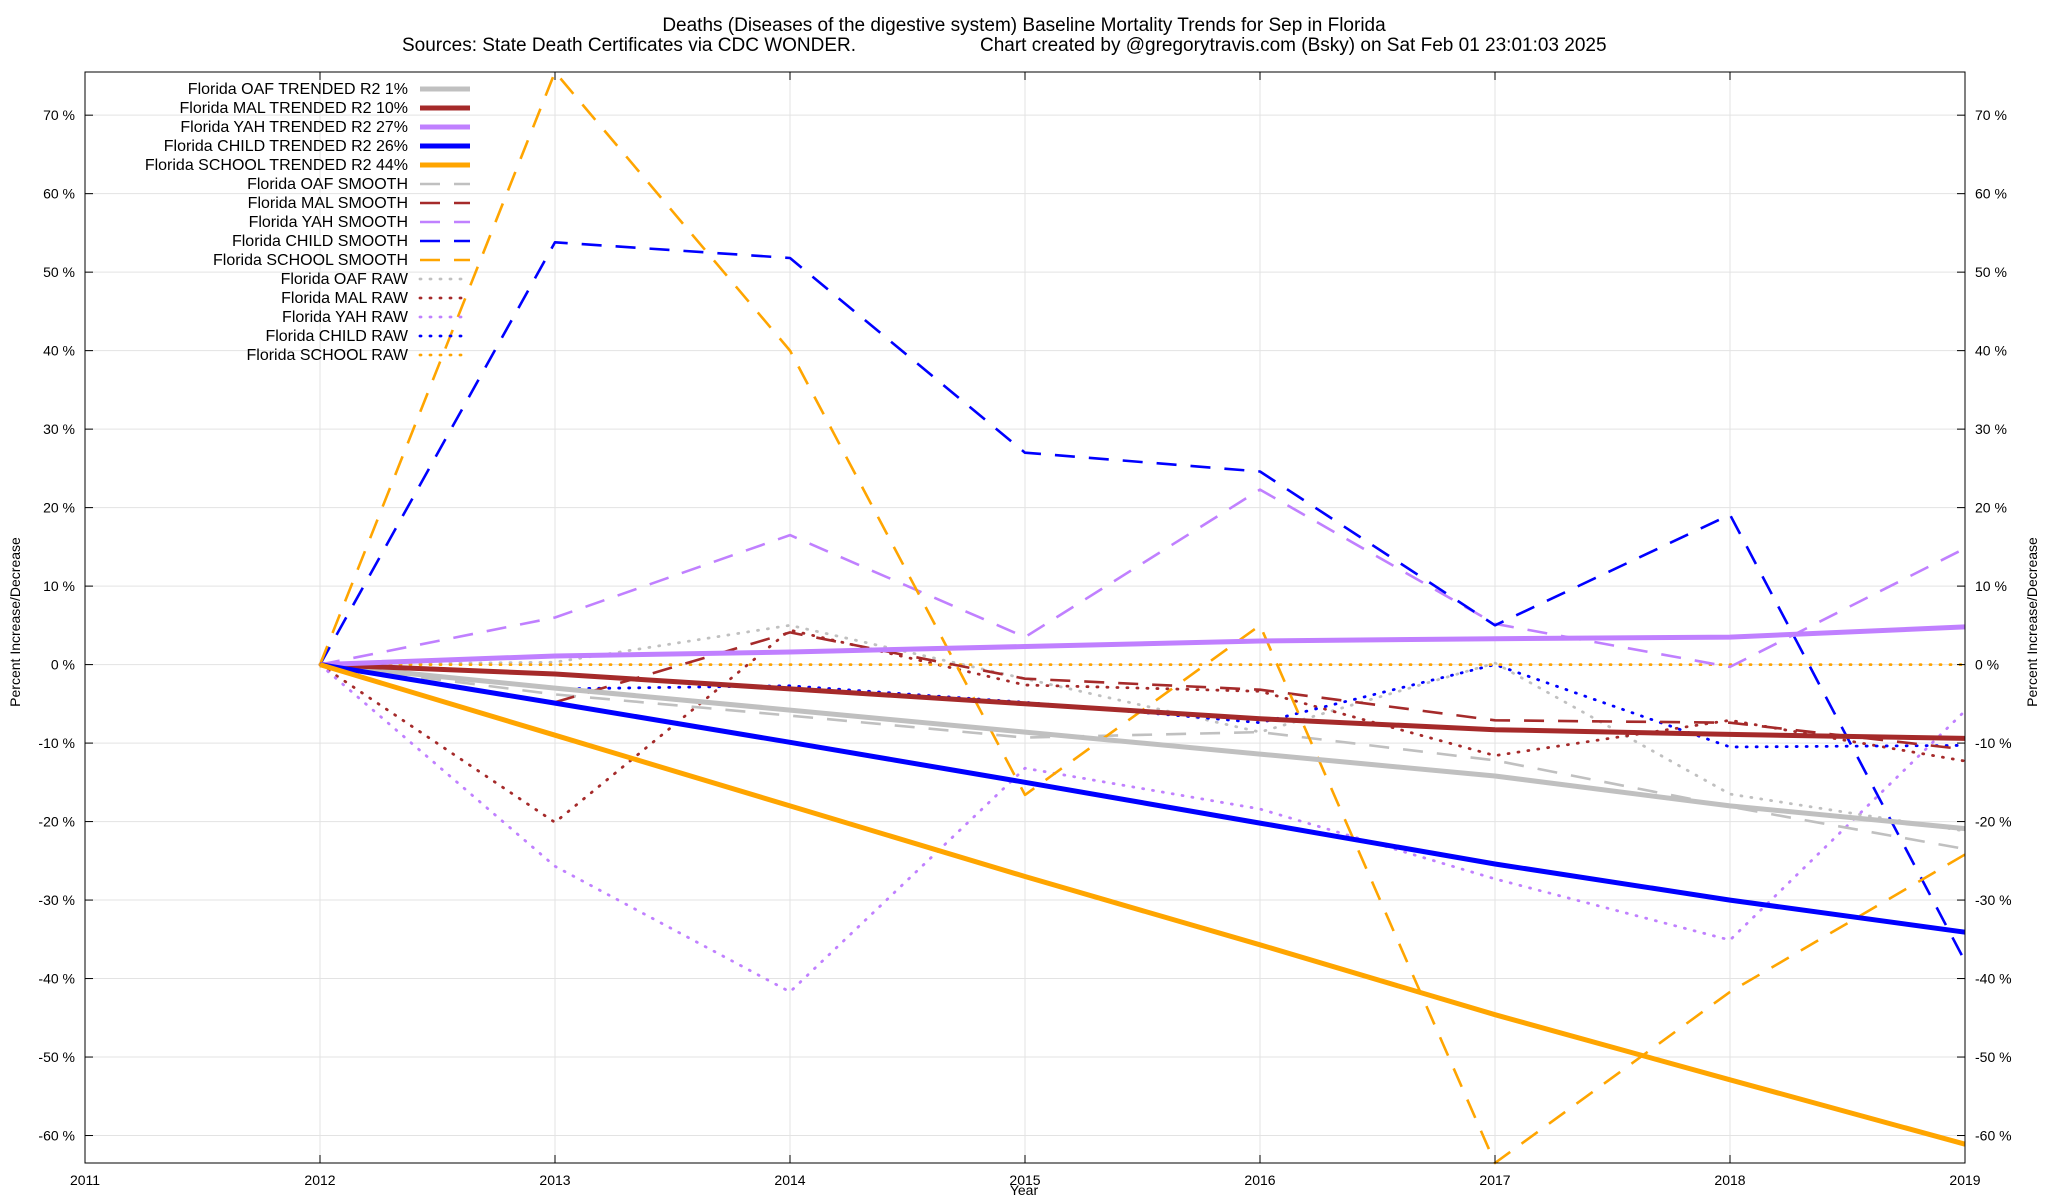 Image resolution: width=2048 pixels, height=1200 pixels. Describe the element at coordinates (59, 429) in the screenshot. I see `y-tick-label: 30 %` at that location.